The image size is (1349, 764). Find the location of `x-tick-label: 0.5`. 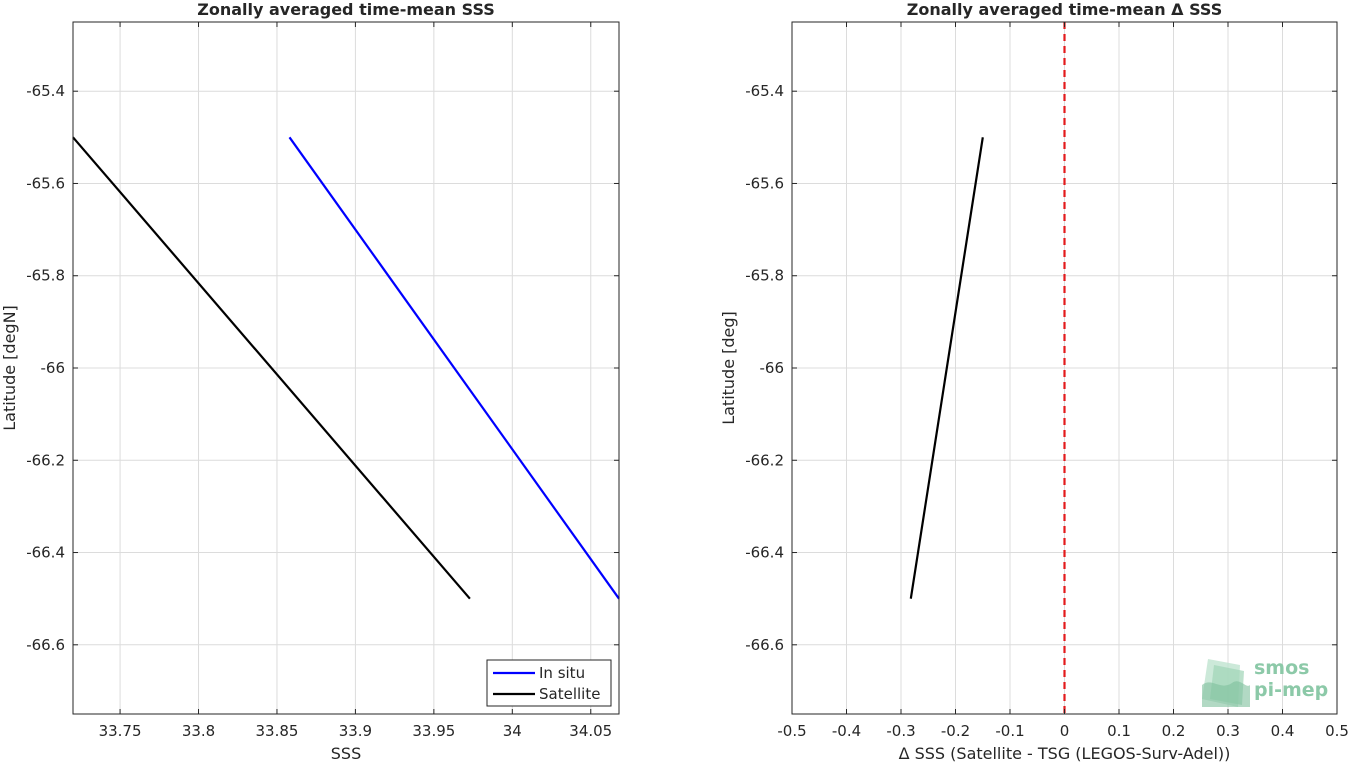

x-tick-label: 0.5 is located at coordinates (1337, 731).